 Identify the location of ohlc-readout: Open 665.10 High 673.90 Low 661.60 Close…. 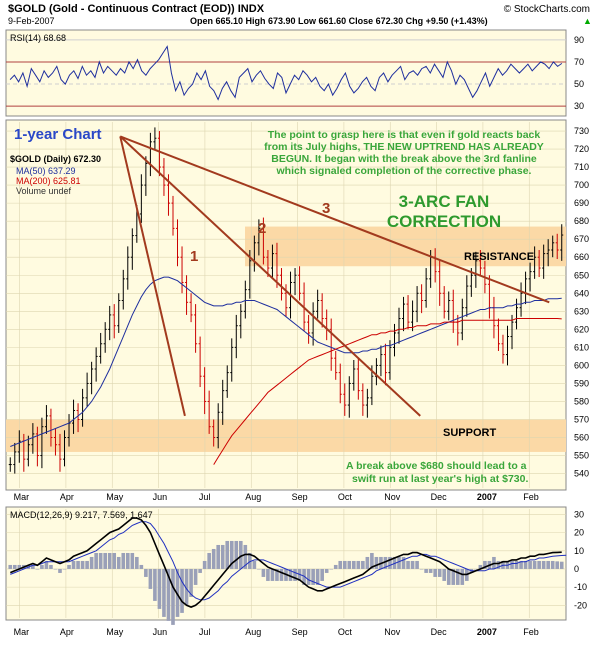
(339, 21).